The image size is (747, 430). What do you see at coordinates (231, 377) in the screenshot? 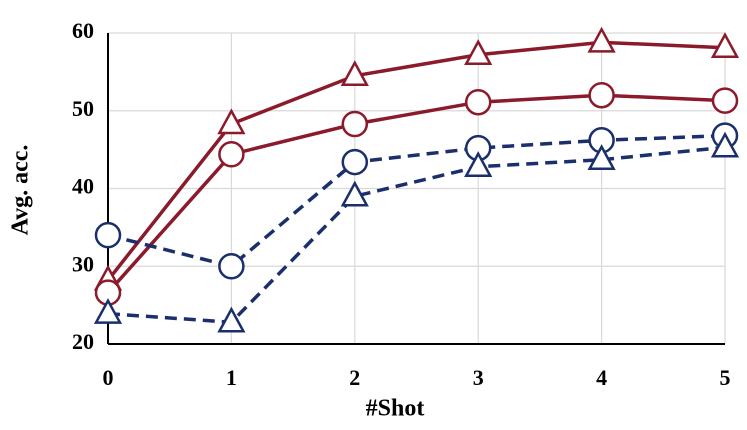
I see `x-tick-label: 1` at bounding box center [231, 377].